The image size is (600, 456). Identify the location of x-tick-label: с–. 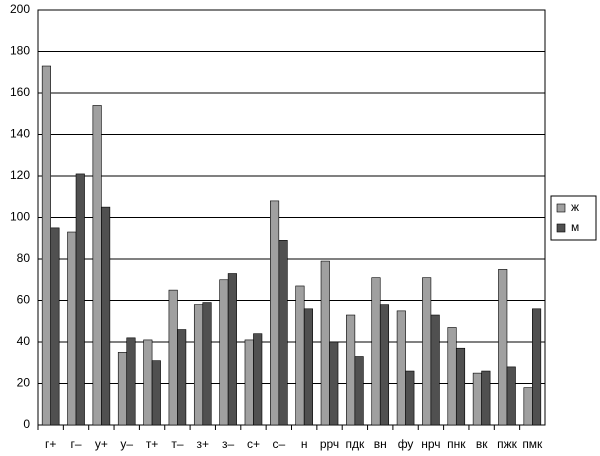
(278, 444).